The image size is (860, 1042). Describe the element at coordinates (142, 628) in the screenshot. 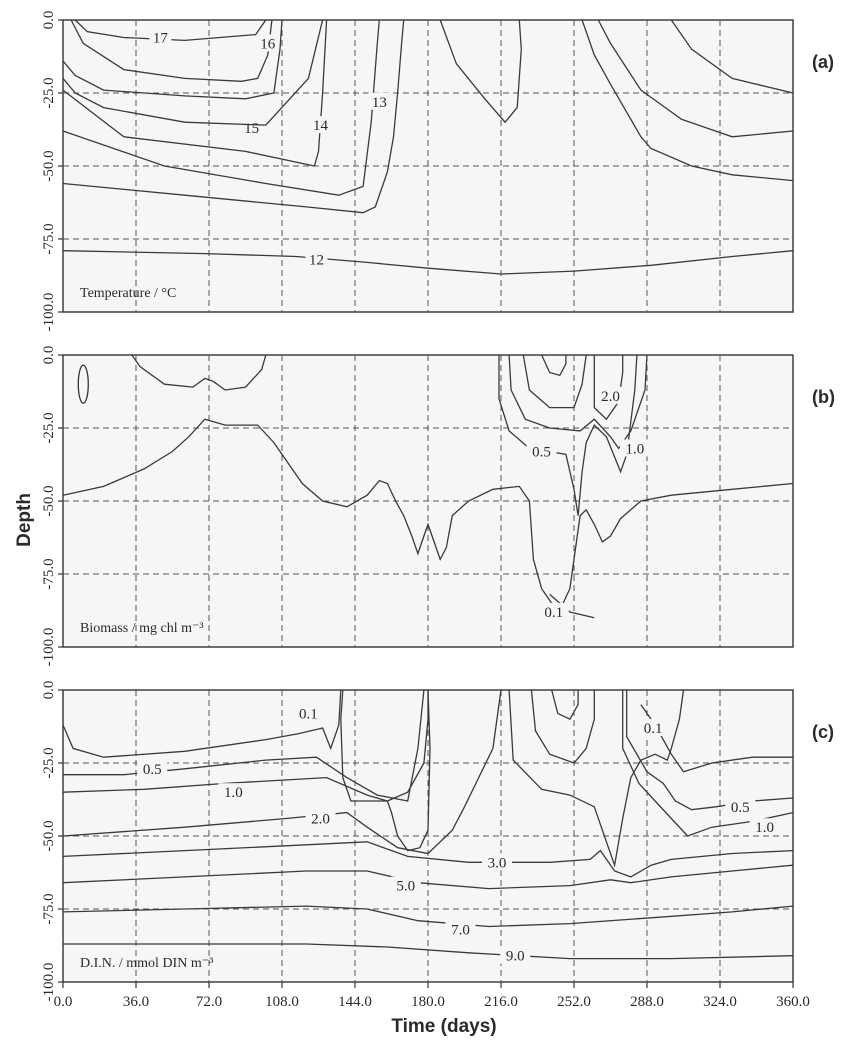

I see `panel-quantity-label: Biomass / mg chl m⁻³` at that location.